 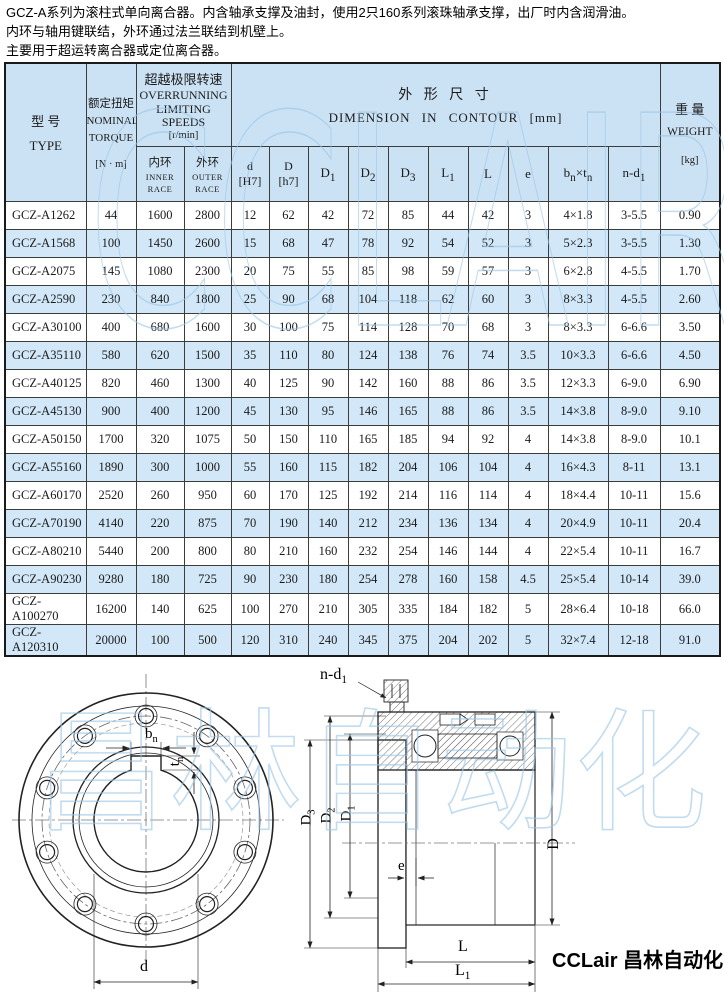 What do you see at coordinates (328, 174) in the screenshot?
I see `col-D1: D1` at bounding box center [328, 174].